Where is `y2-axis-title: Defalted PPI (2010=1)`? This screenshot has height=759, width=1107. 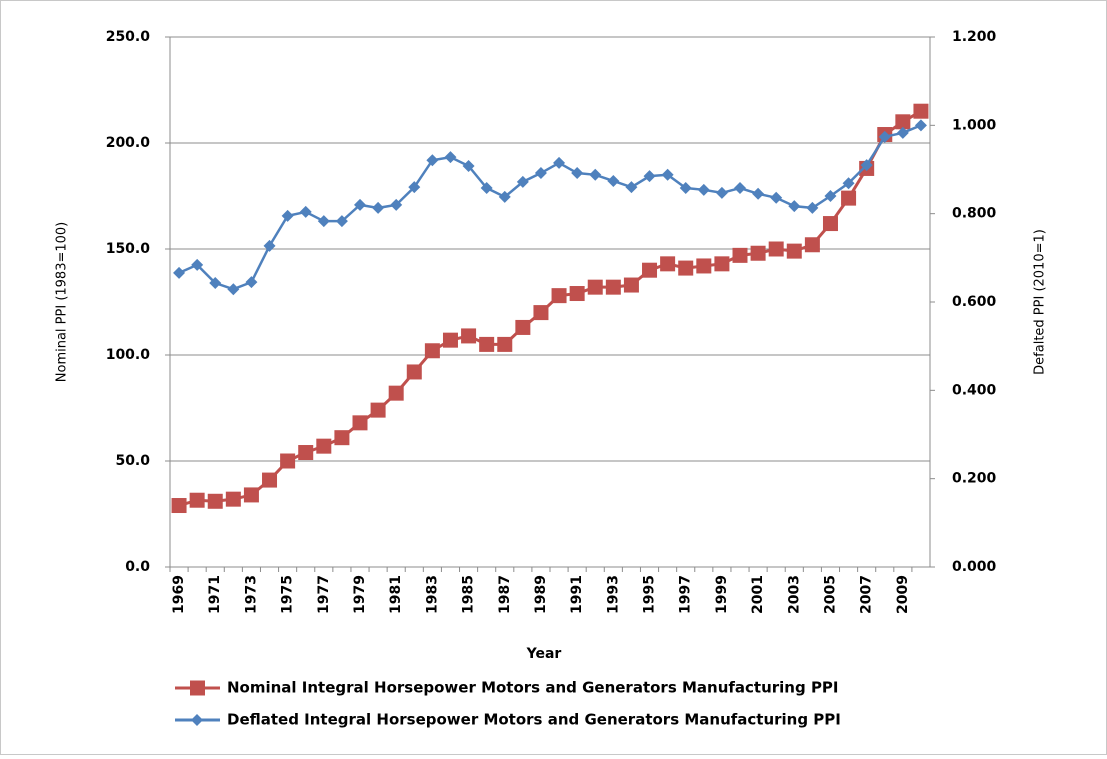 y2-axis-title: Defalted PPI (2010=1) is located at coordinates (1040, 302).